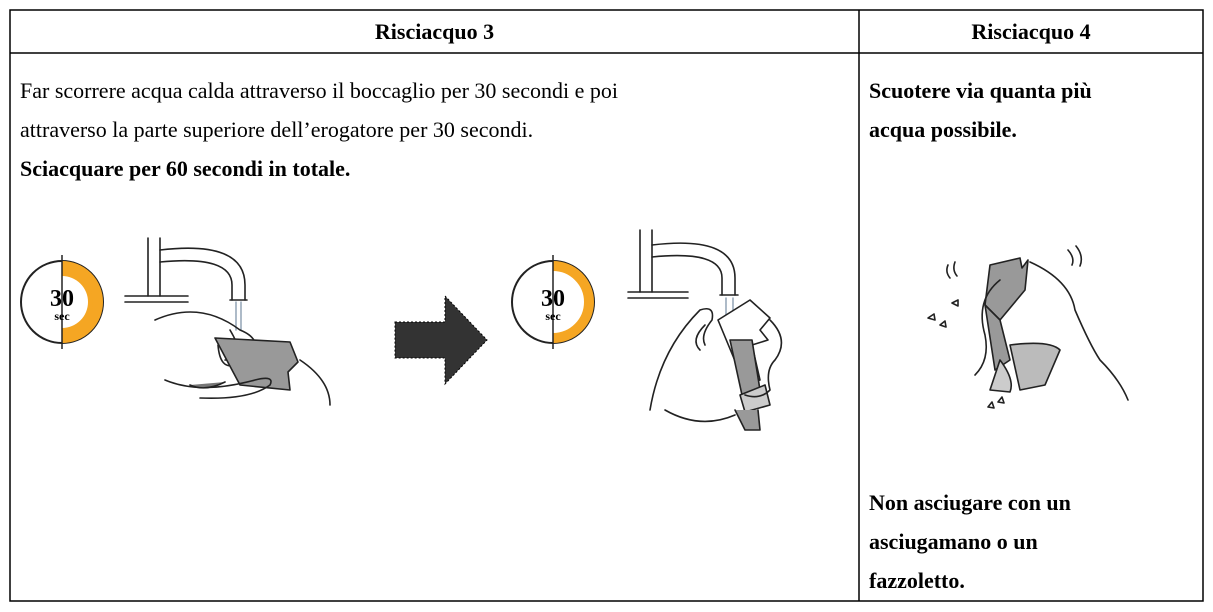 This screenshot has height=612, width=1213. Describe the element at coordinates (307, 304) in the screenshot. I see `timer-labels: 30 sec 30 sec` at that location.